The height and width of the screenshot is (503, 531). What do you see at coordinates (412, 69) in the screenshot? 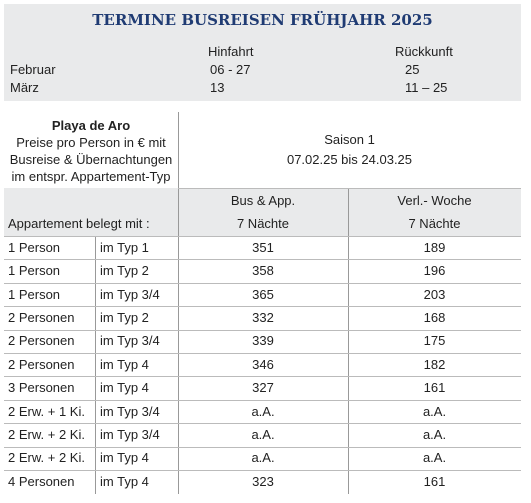
I see `return: 25` at bounding box center [412, 69].